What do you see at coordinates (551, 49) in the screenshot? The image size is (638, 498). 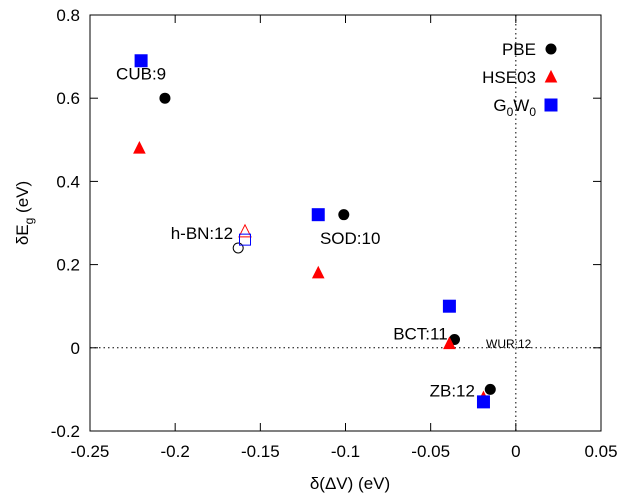 I see `legend-marker-circle` at bounding box center [551, 49].